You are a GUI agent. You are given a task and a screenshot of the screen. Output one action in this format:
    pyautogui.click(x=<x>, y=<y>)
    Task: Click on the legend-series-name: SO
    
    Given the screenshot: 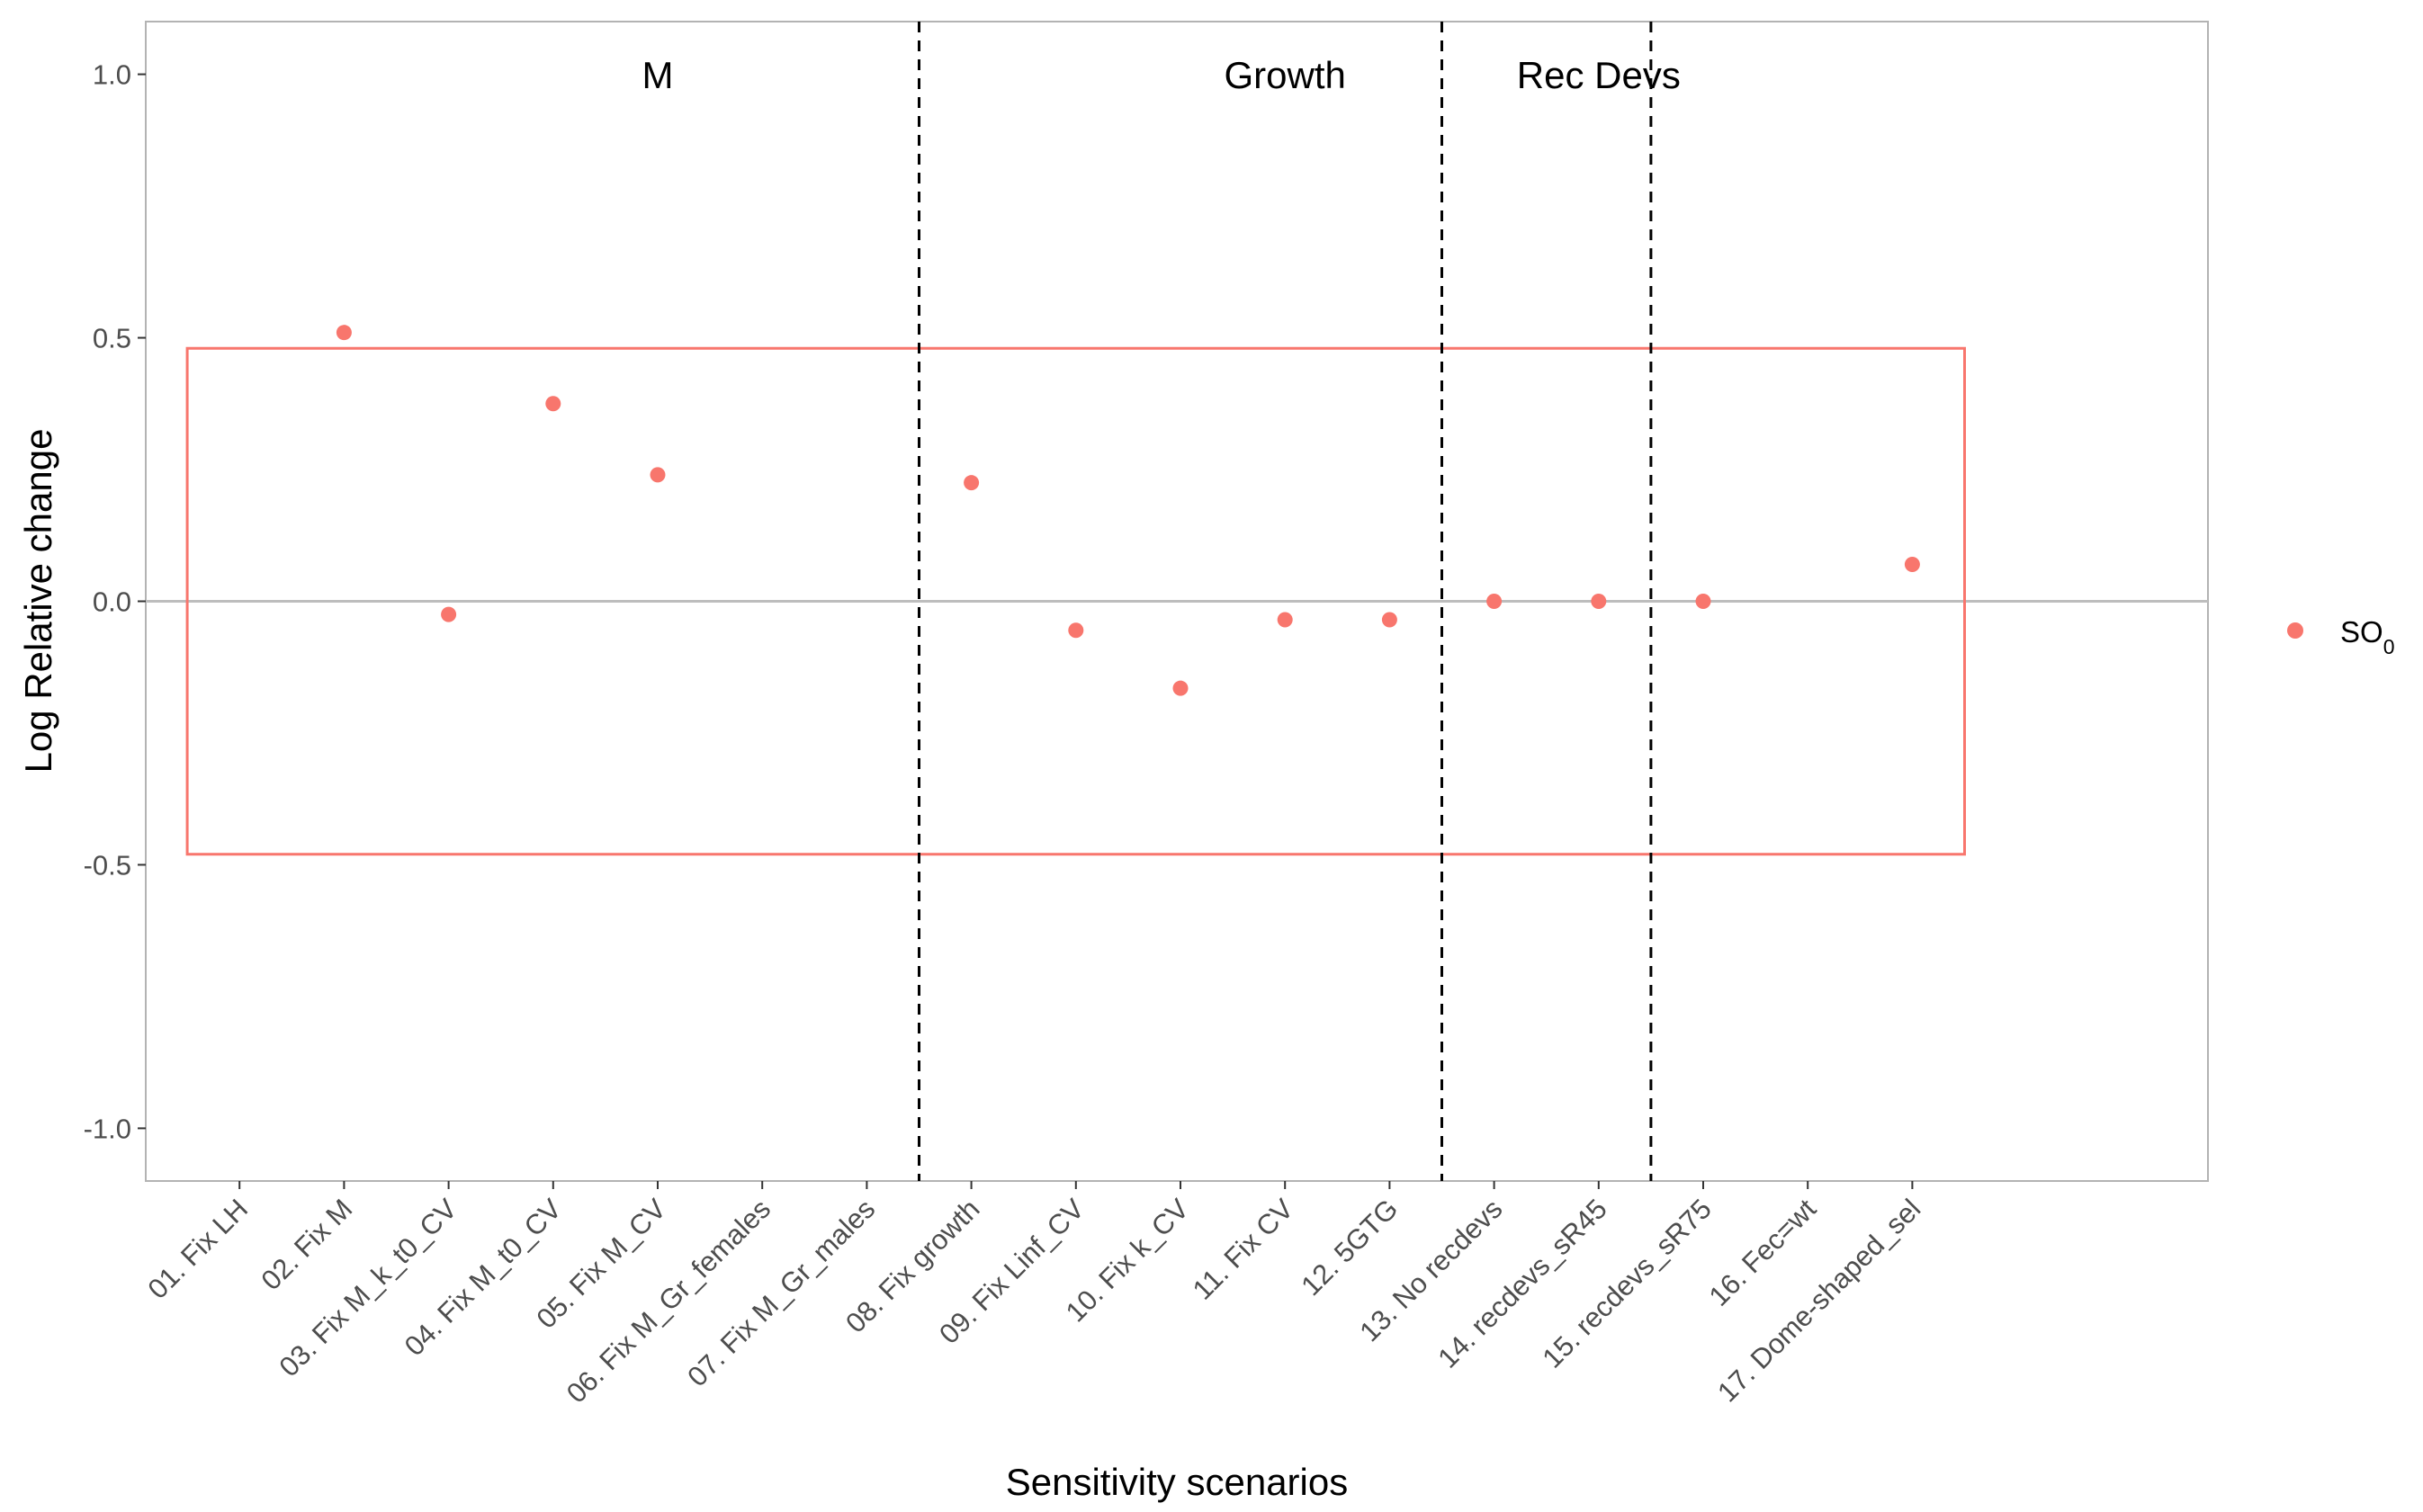 What is the action you would take?
    pyautogui.click(x=2361, y=632)
    